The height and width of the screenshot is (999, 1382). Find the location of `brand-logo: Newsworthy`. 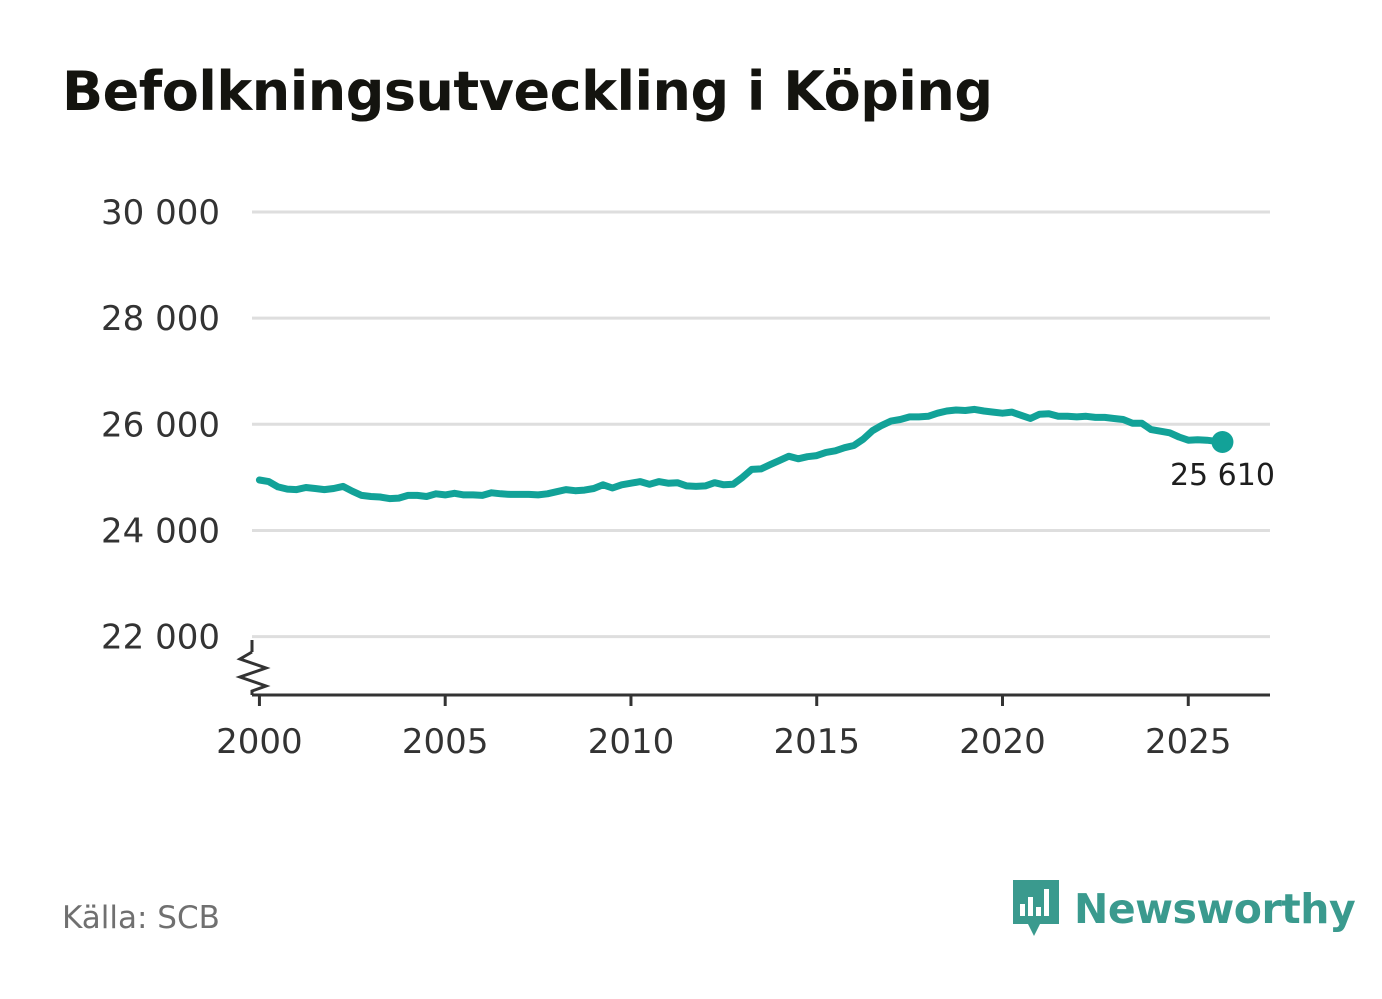

brand-logo: Newsworthy is located at coordinates (1183, 909).